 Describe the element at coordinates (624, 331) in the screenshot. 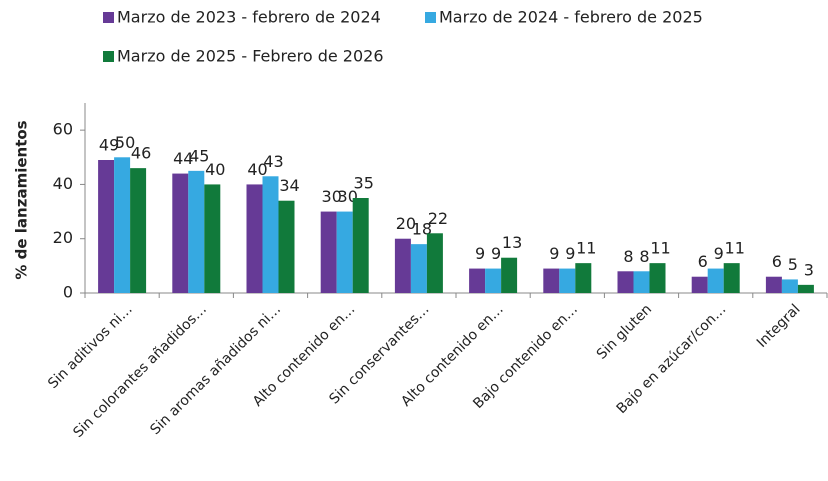

I see `x-tick-label: Sin gluten` at that location.